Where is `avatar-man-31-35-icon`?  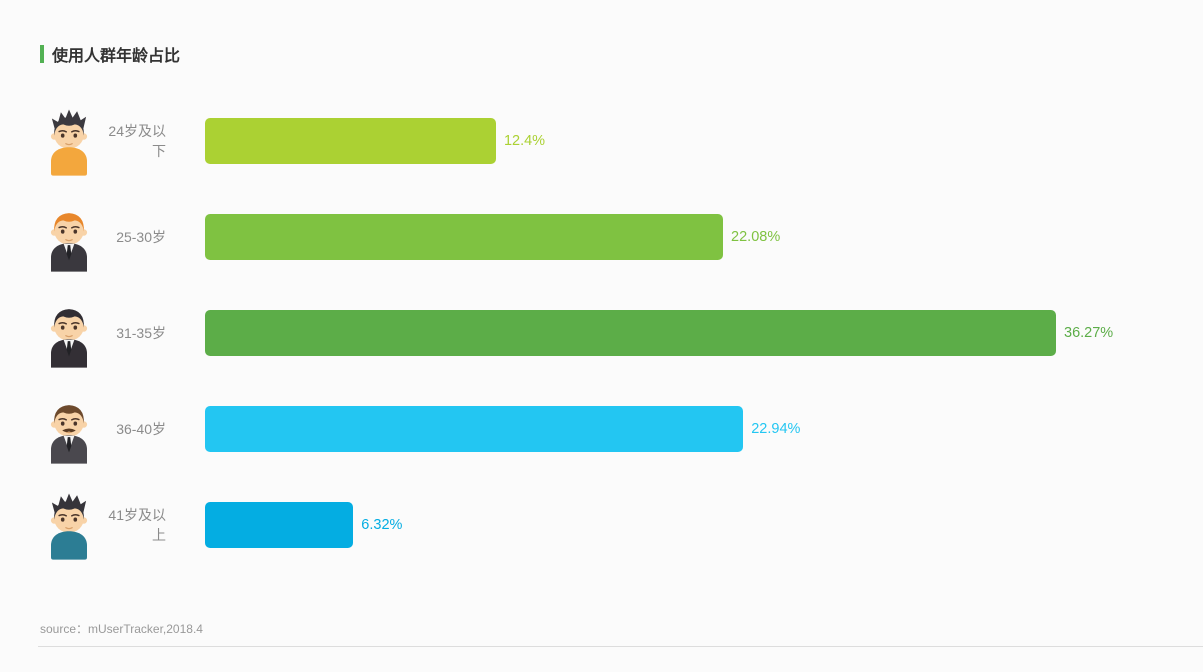 avatar-man-31-35-icon is located at coordinates (69, 338).